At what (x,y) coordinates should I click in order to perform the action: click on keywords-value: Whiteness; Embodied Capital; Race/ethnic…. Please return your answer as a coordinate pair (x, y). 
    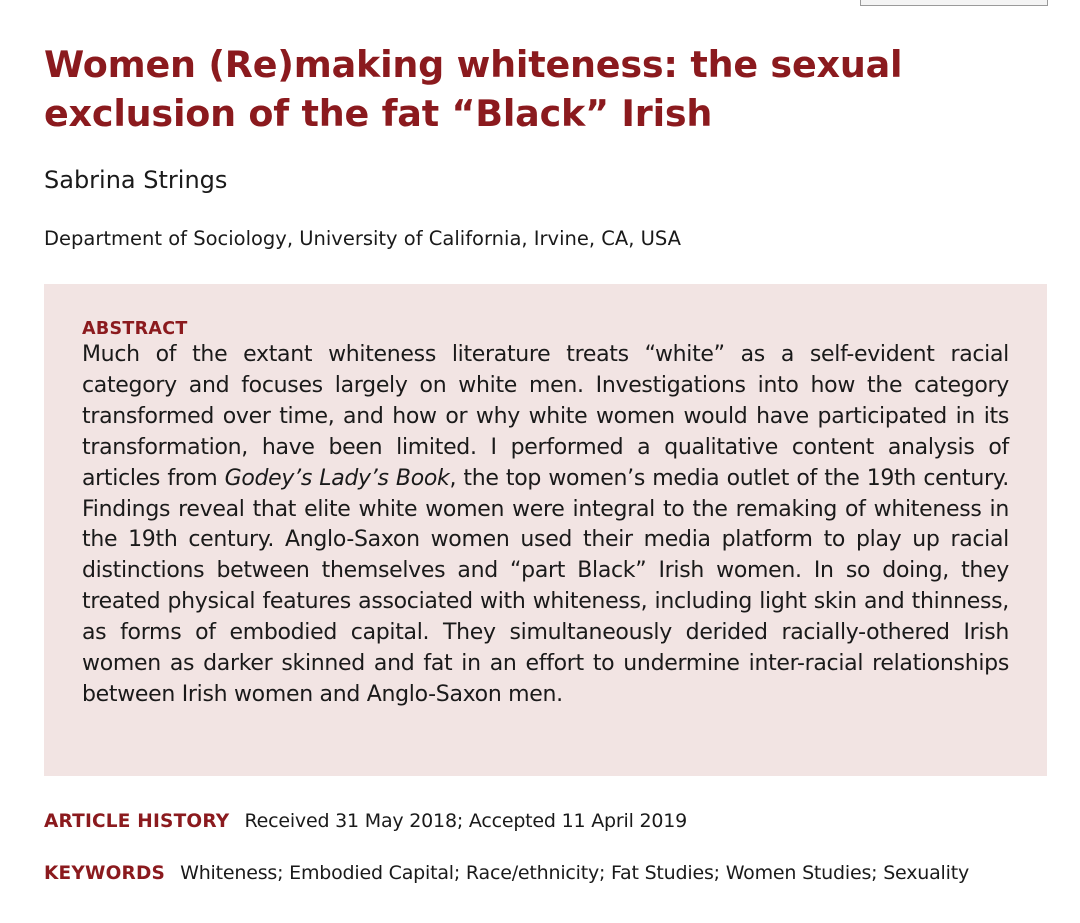
    Looking at the image, I should click on (574, 873).